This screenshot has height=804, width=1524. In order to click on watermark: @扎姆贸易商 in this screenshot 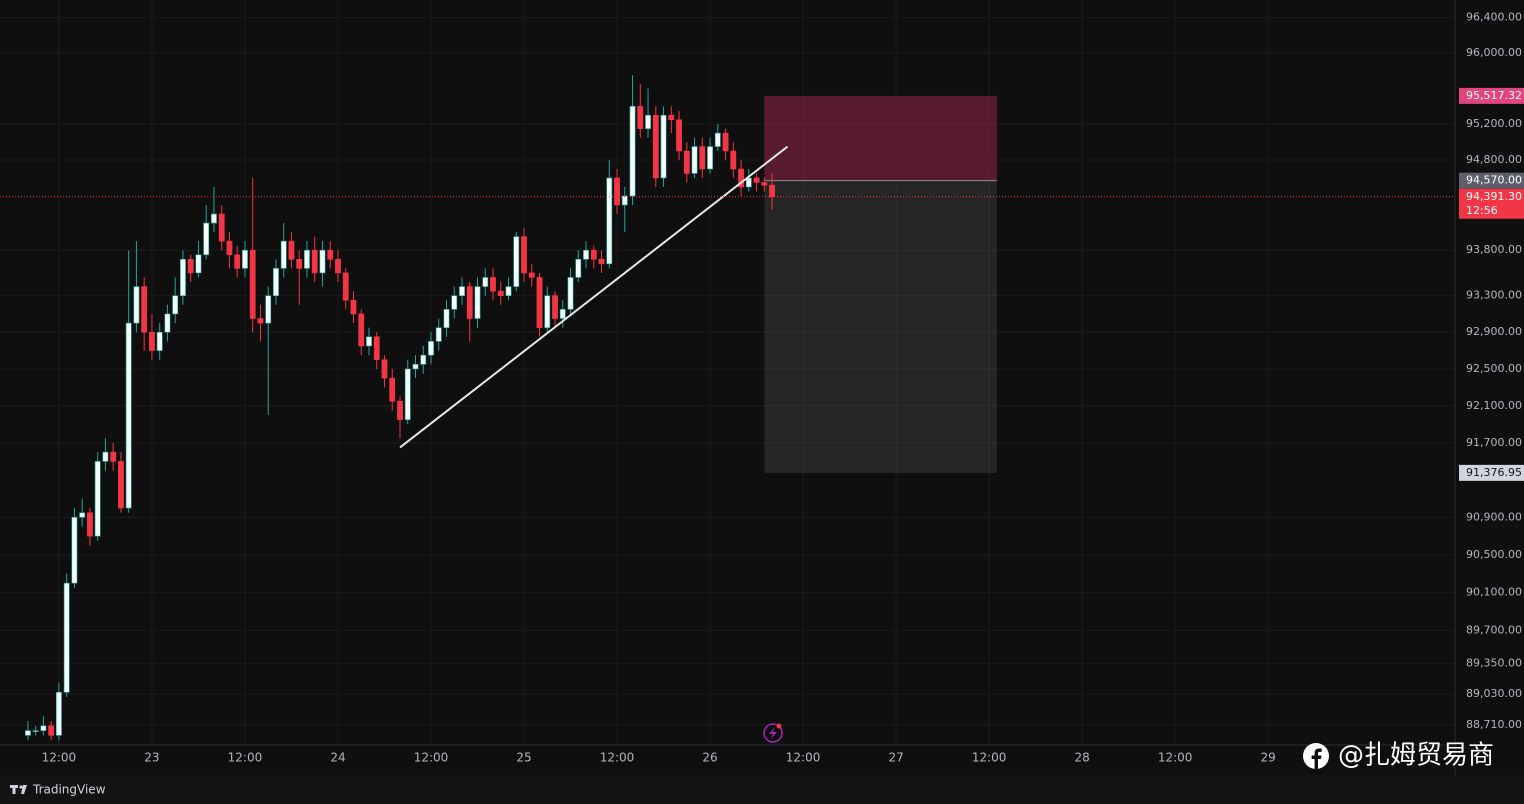, I will do `click(1416, 756)`.